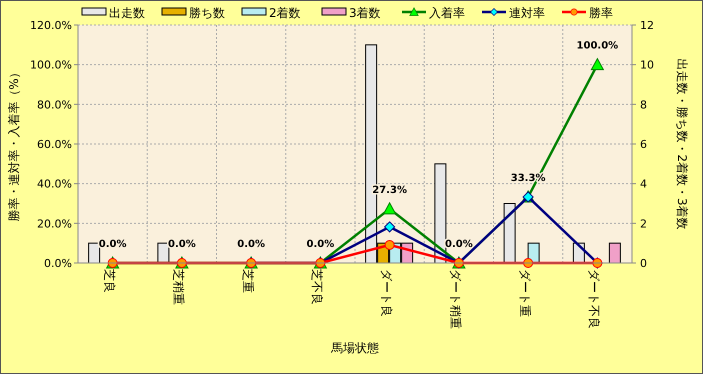  Describe the element at coordinates (643, 263) in the screenshot. I see `y2-tick-label: 0` at that location.